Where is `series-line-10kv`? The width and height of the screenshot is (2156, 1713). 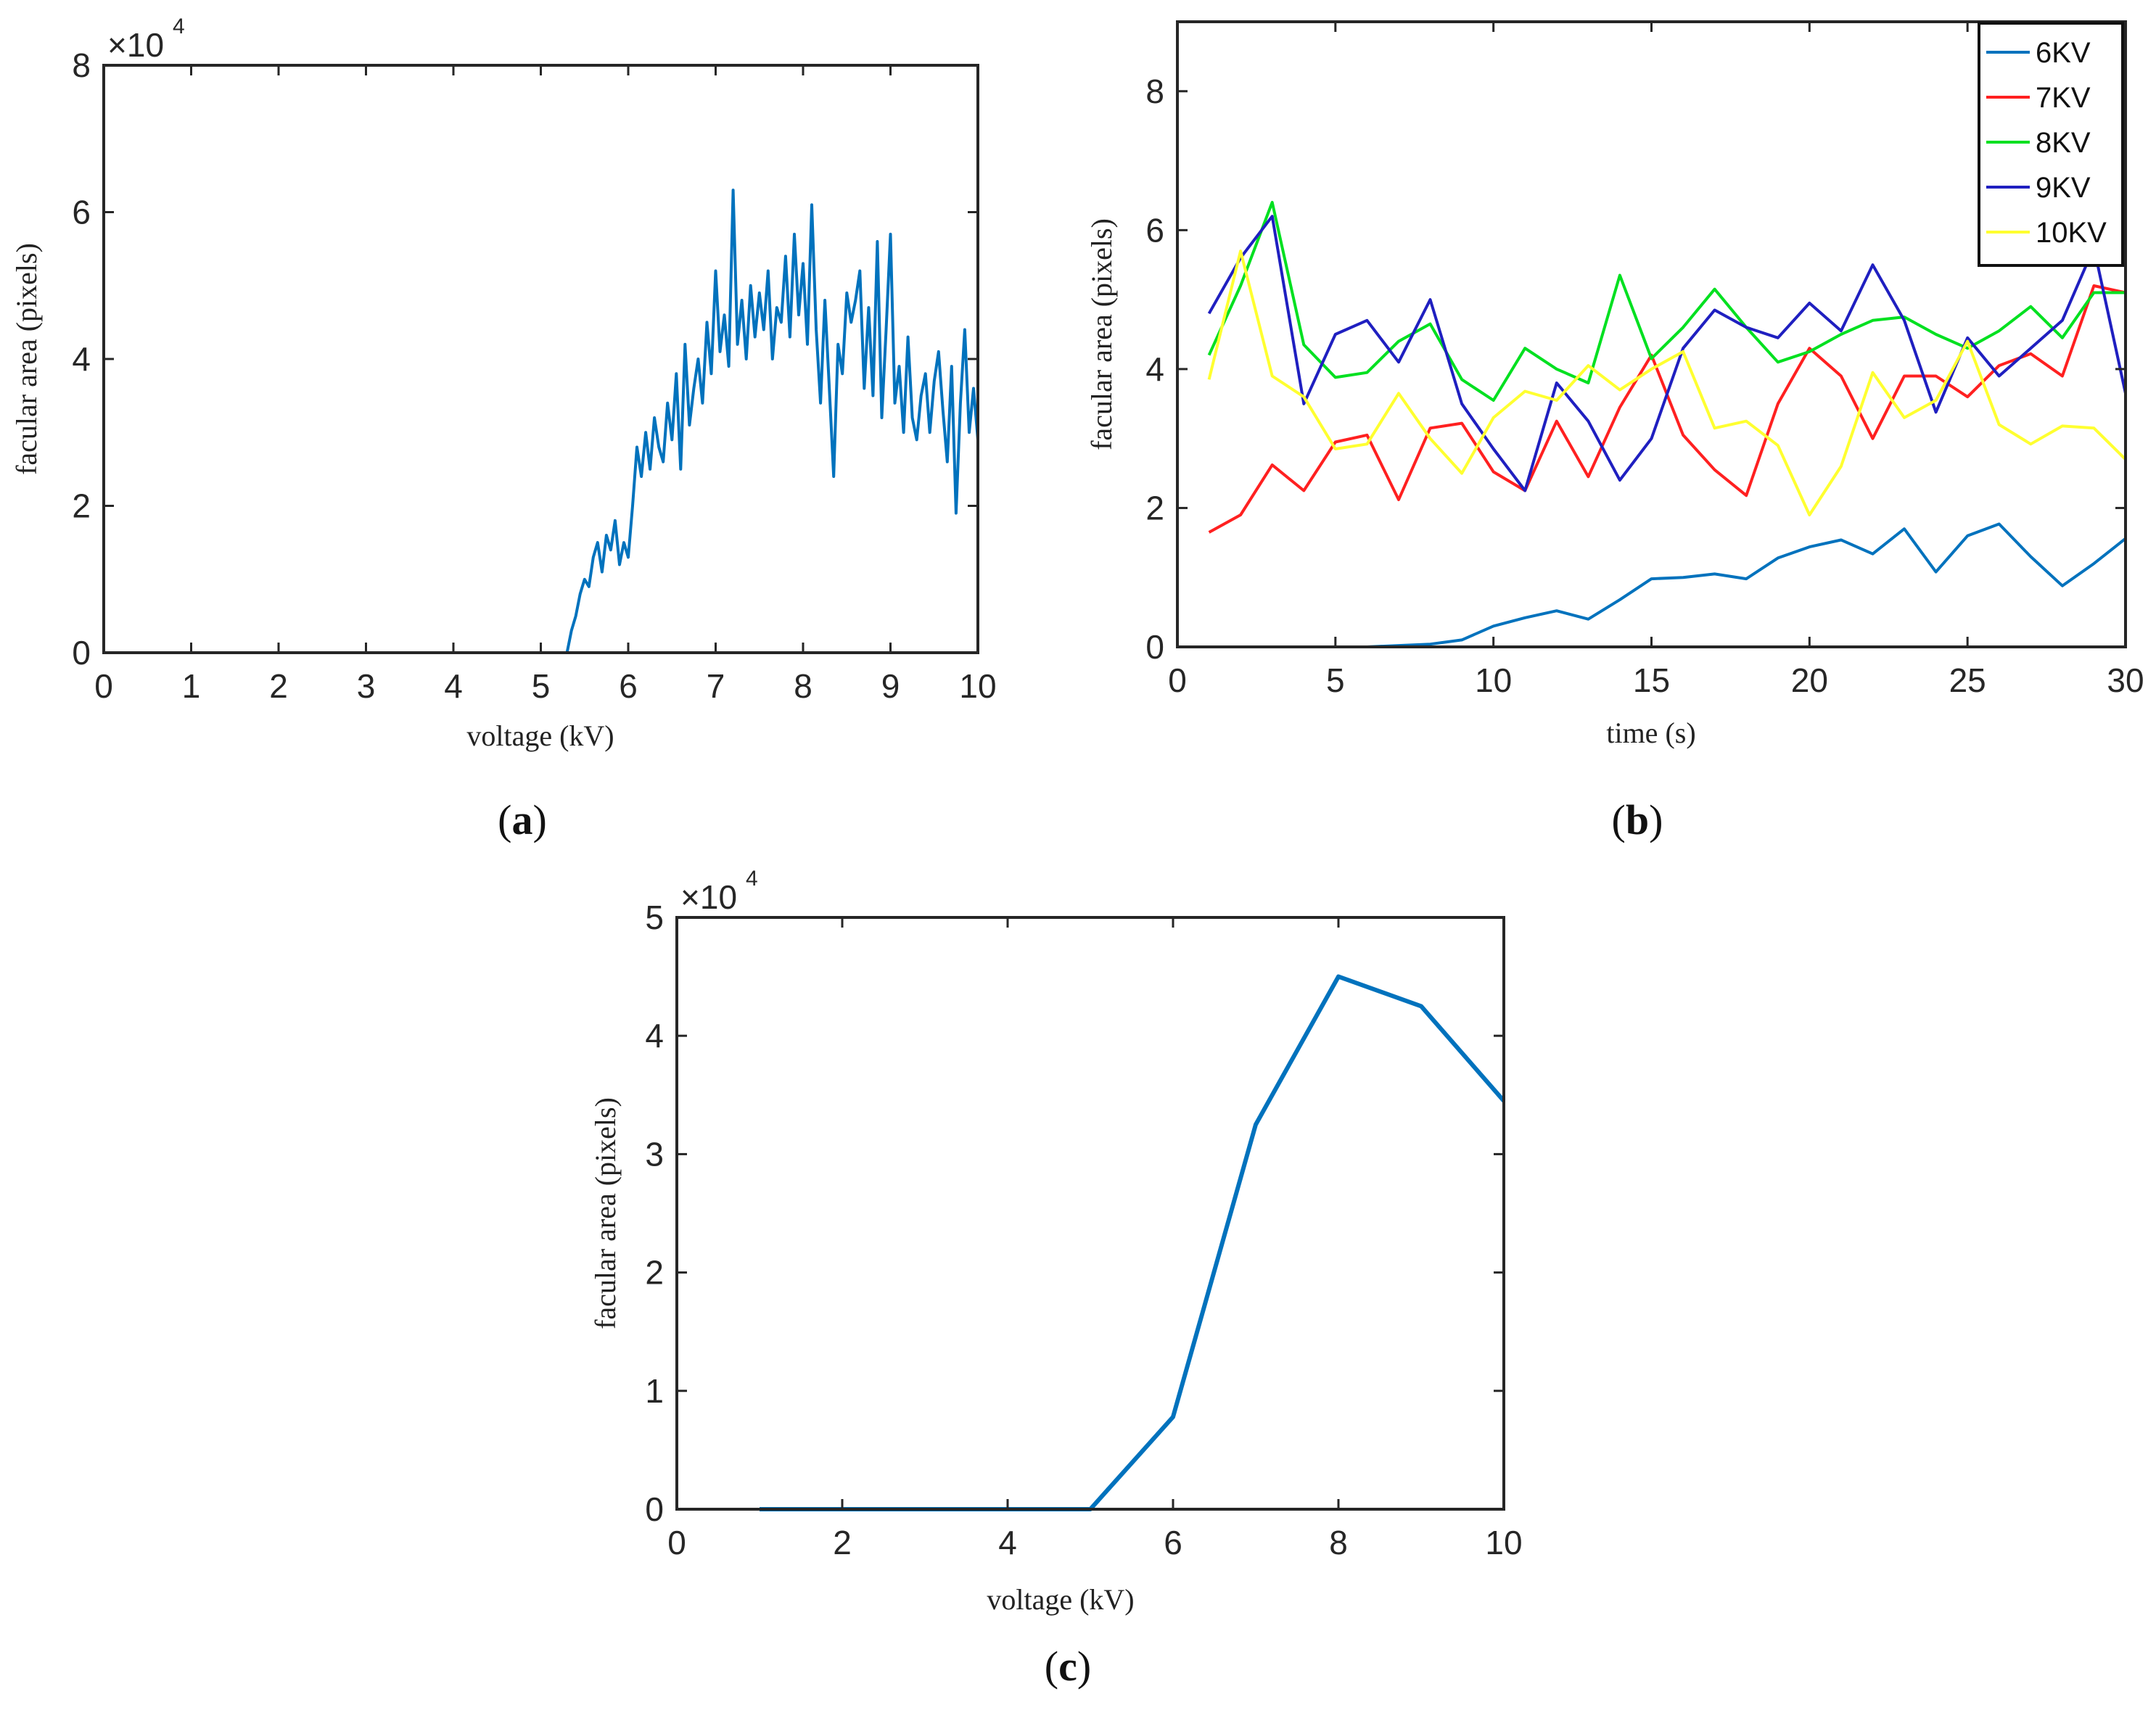 series-line-10kv is located at coordinates (1667, 383).